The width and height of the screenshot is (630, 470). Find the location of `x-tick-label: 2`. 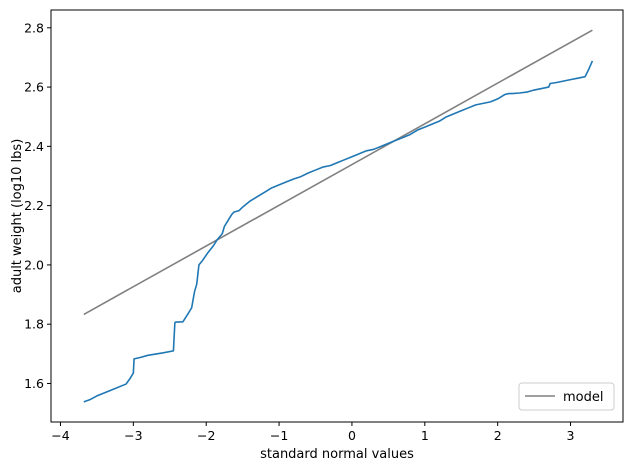

x-tick-label: 2 is located at coordinates (498, 435).